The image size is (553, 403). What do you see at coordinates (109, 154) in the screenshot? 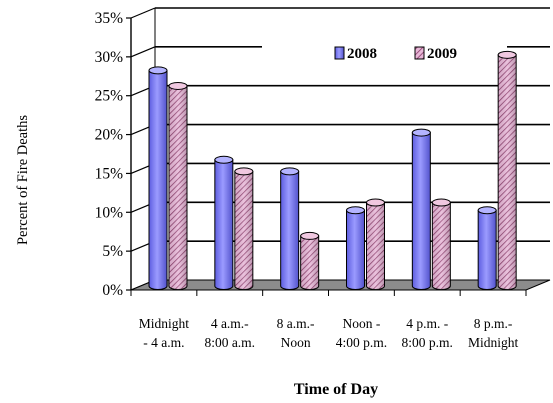
I see `y-tick-labels: 0% 5% 10% 15% 20% 25% 30% 35%` at bounding box center [109, 154].